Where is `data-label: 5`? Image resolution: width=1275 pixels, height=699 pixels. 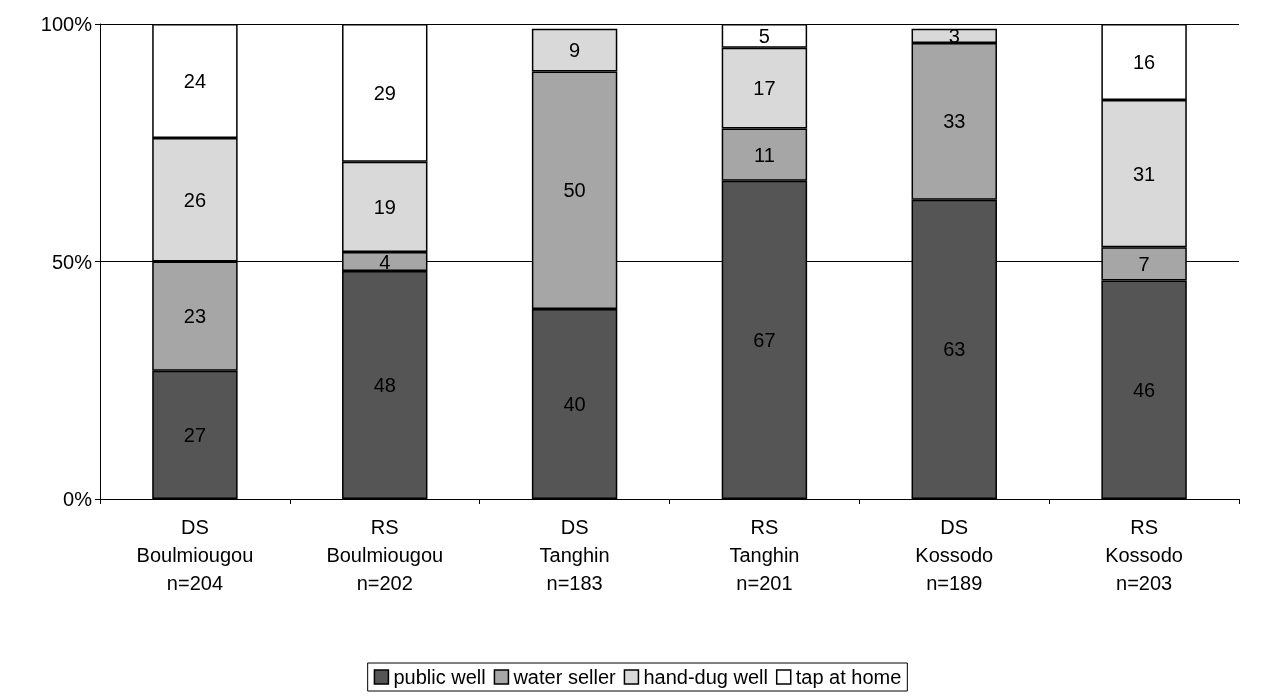
data-label: 5 is located at coordinates (764, 35).